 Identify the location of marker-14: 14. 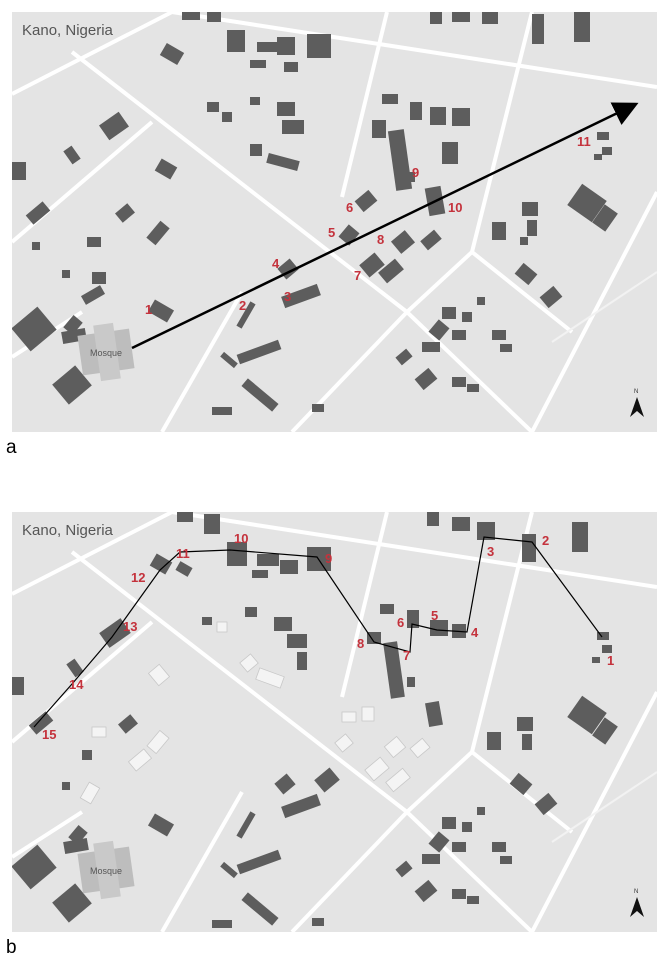
(76, 684).